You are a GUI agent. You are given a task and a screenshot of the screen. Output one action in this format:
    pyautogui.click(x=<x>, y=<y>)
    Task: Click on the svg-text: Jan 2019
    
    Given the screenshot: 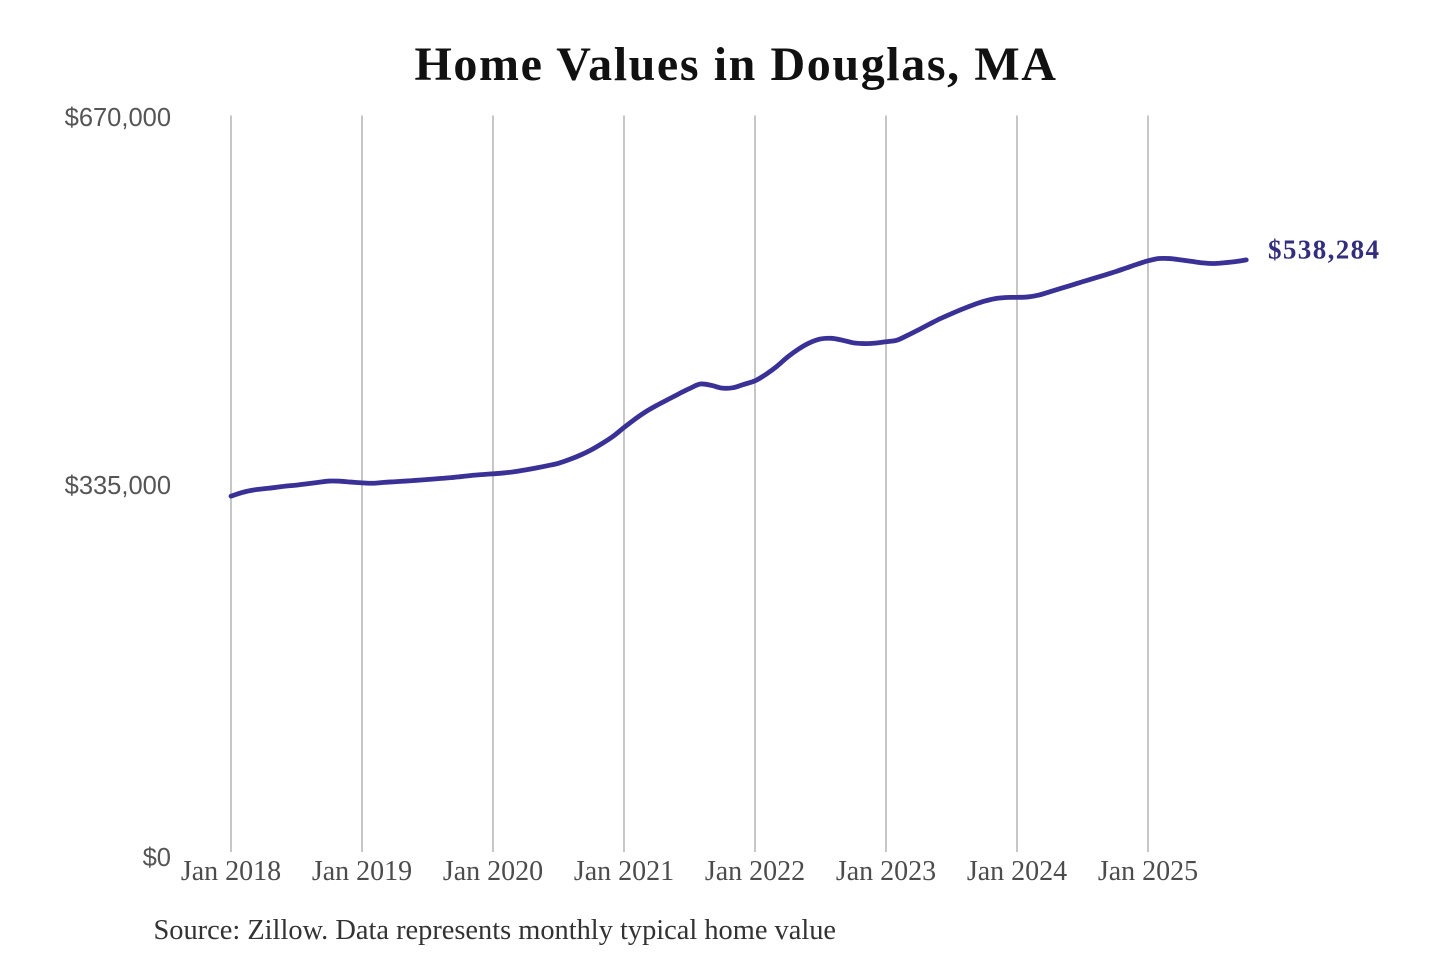 What is the action you would take?
    pyautogui.click(x=362, y=871)
    